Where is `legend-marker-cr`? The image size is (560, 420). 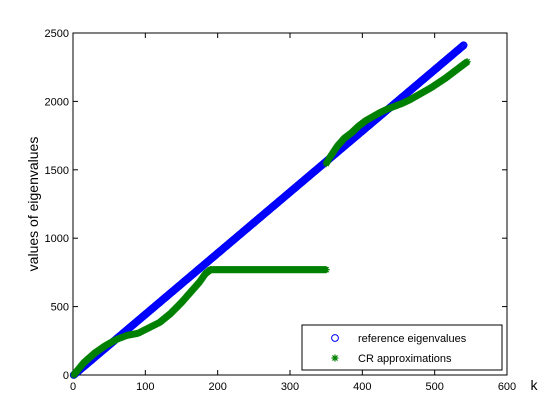
legend-marker-cr is located at coordinates (335, 358).